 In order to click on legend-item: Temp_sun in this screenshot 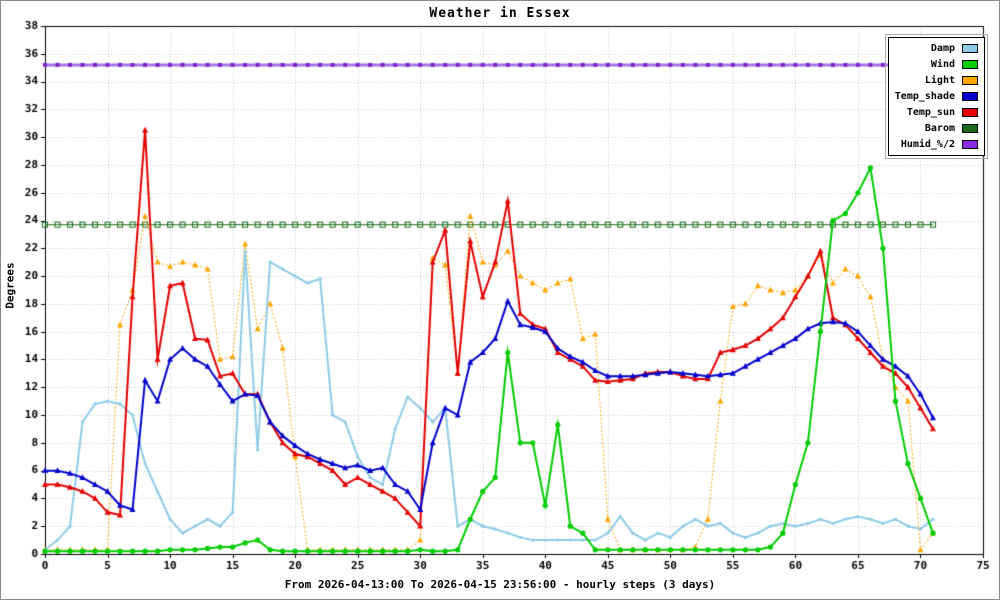, I will do `click(936, 112)`.